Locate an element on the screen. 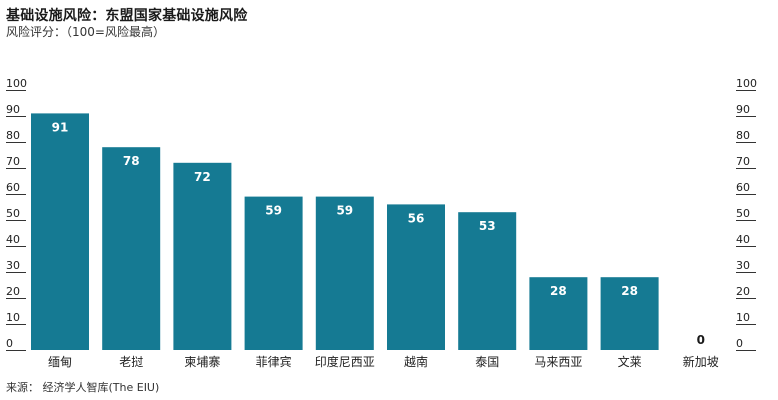  right-axis-tick-label: 70 is located at coordinates (743, 161).